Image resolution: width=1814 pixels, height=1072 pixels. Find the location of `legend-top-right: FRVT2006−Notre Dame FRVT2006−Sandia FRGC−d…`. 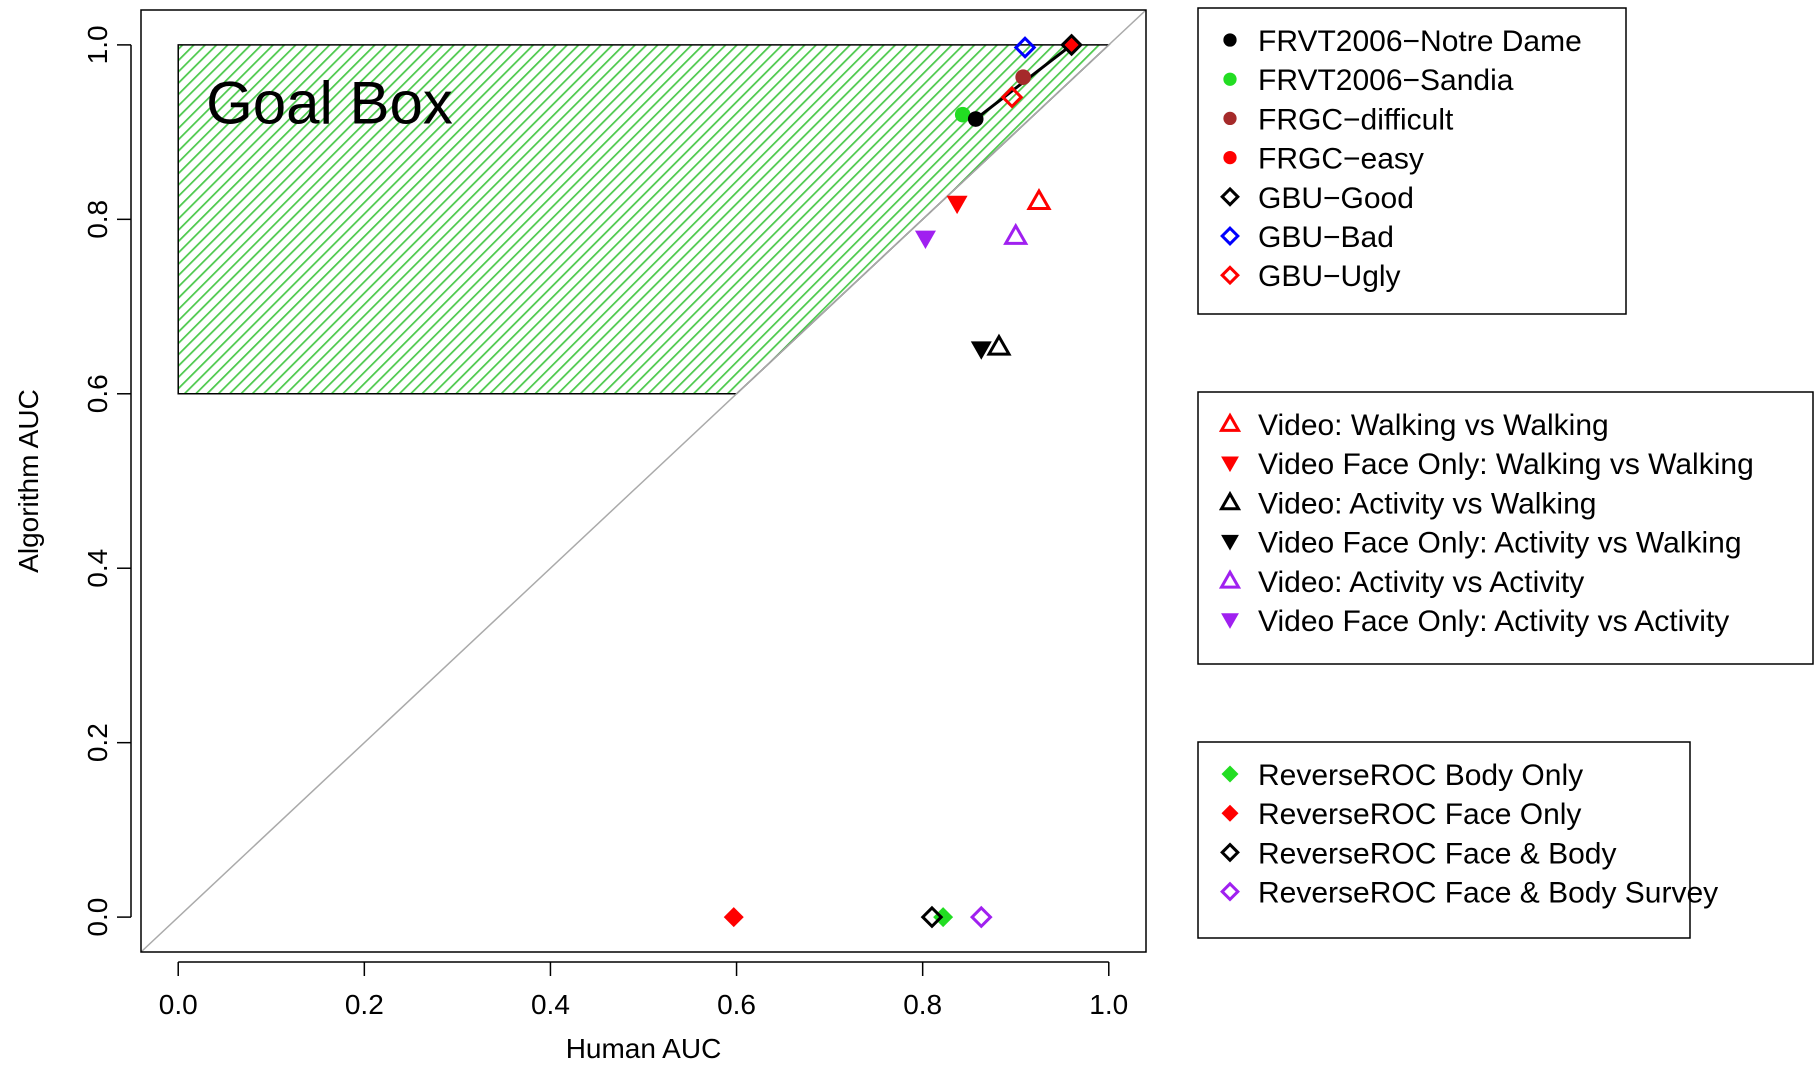

legend-top-right: FRVT2006−Notre Dame FRVT2006−Sandia FRGC−d… is located at coordinates (1412, 161).